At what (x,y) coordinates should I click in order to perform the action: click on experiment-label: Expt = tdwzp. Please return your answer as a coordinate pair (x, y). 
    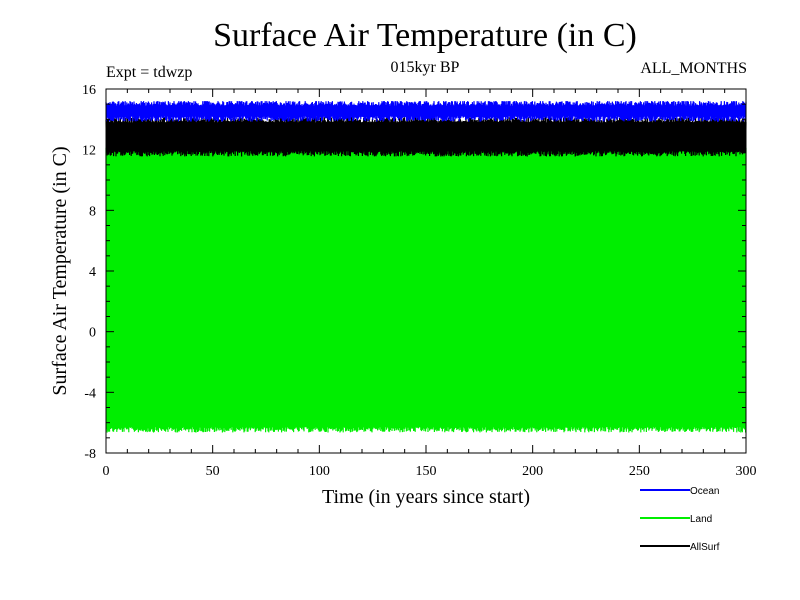
    Looking at the image, I should click on (149, 72).